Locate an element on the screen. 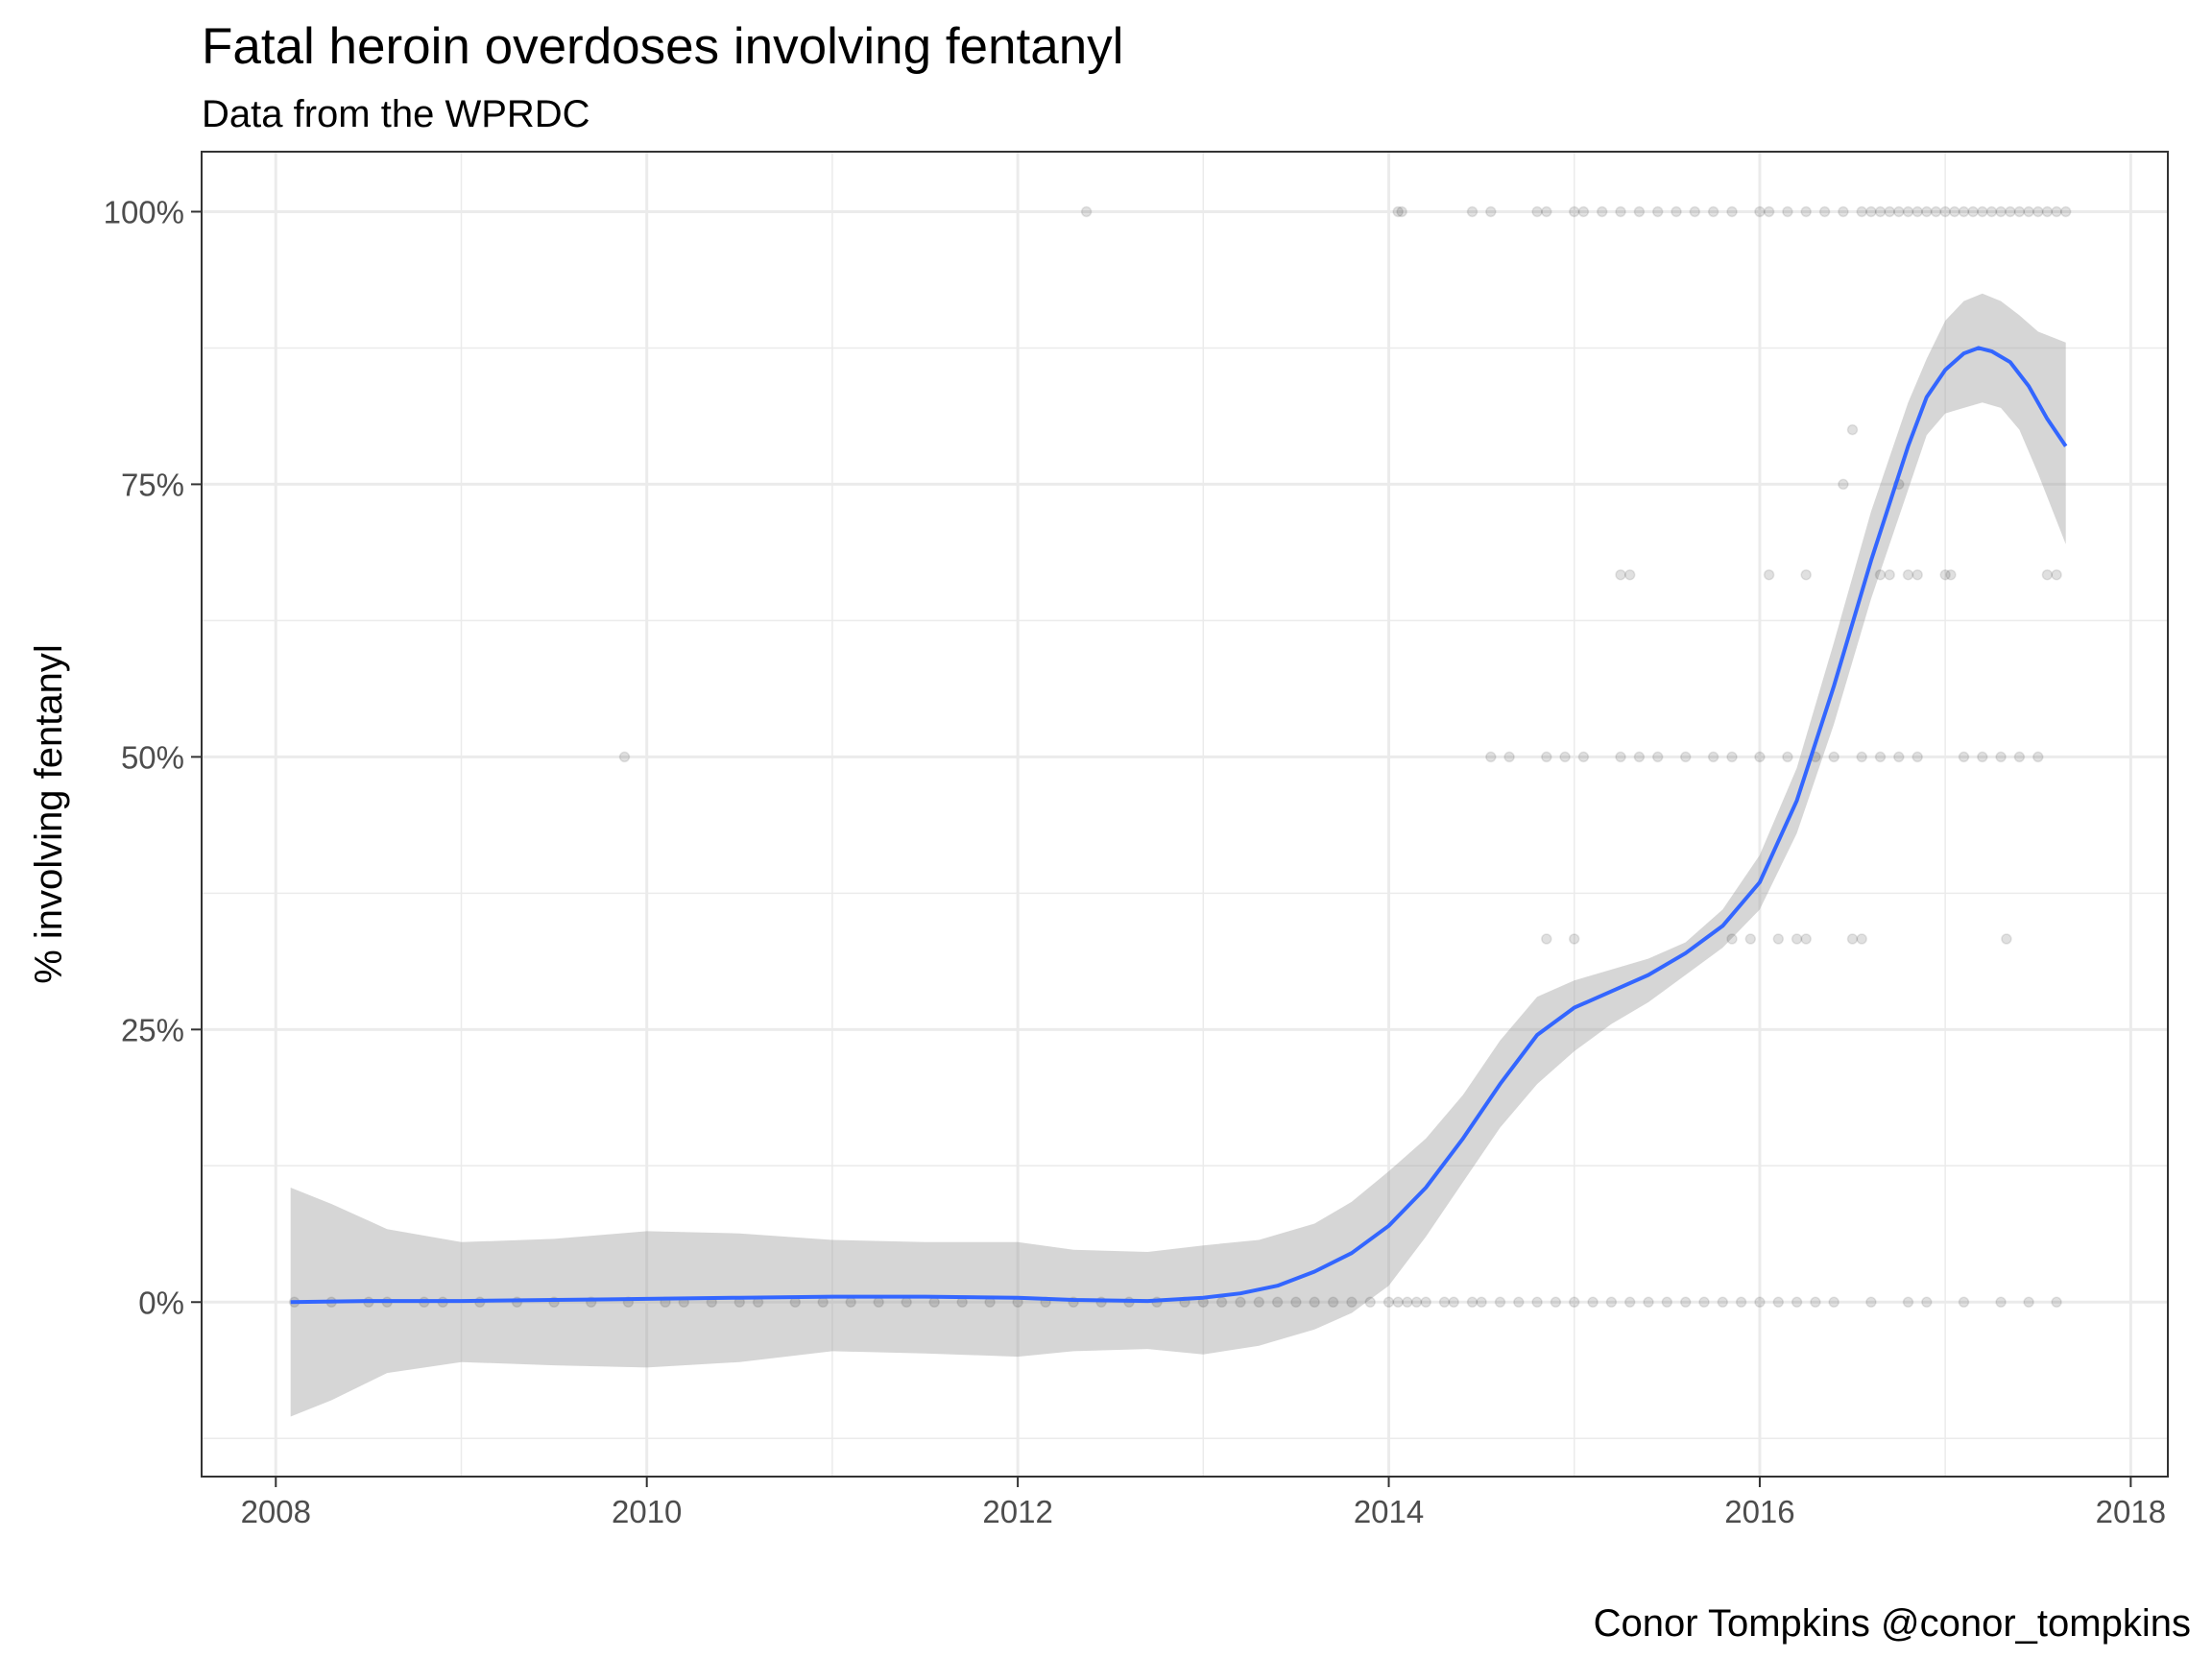  chart-caption: Conor Tompkins @conor_tompkins is located at coordinates (1892, 1624).